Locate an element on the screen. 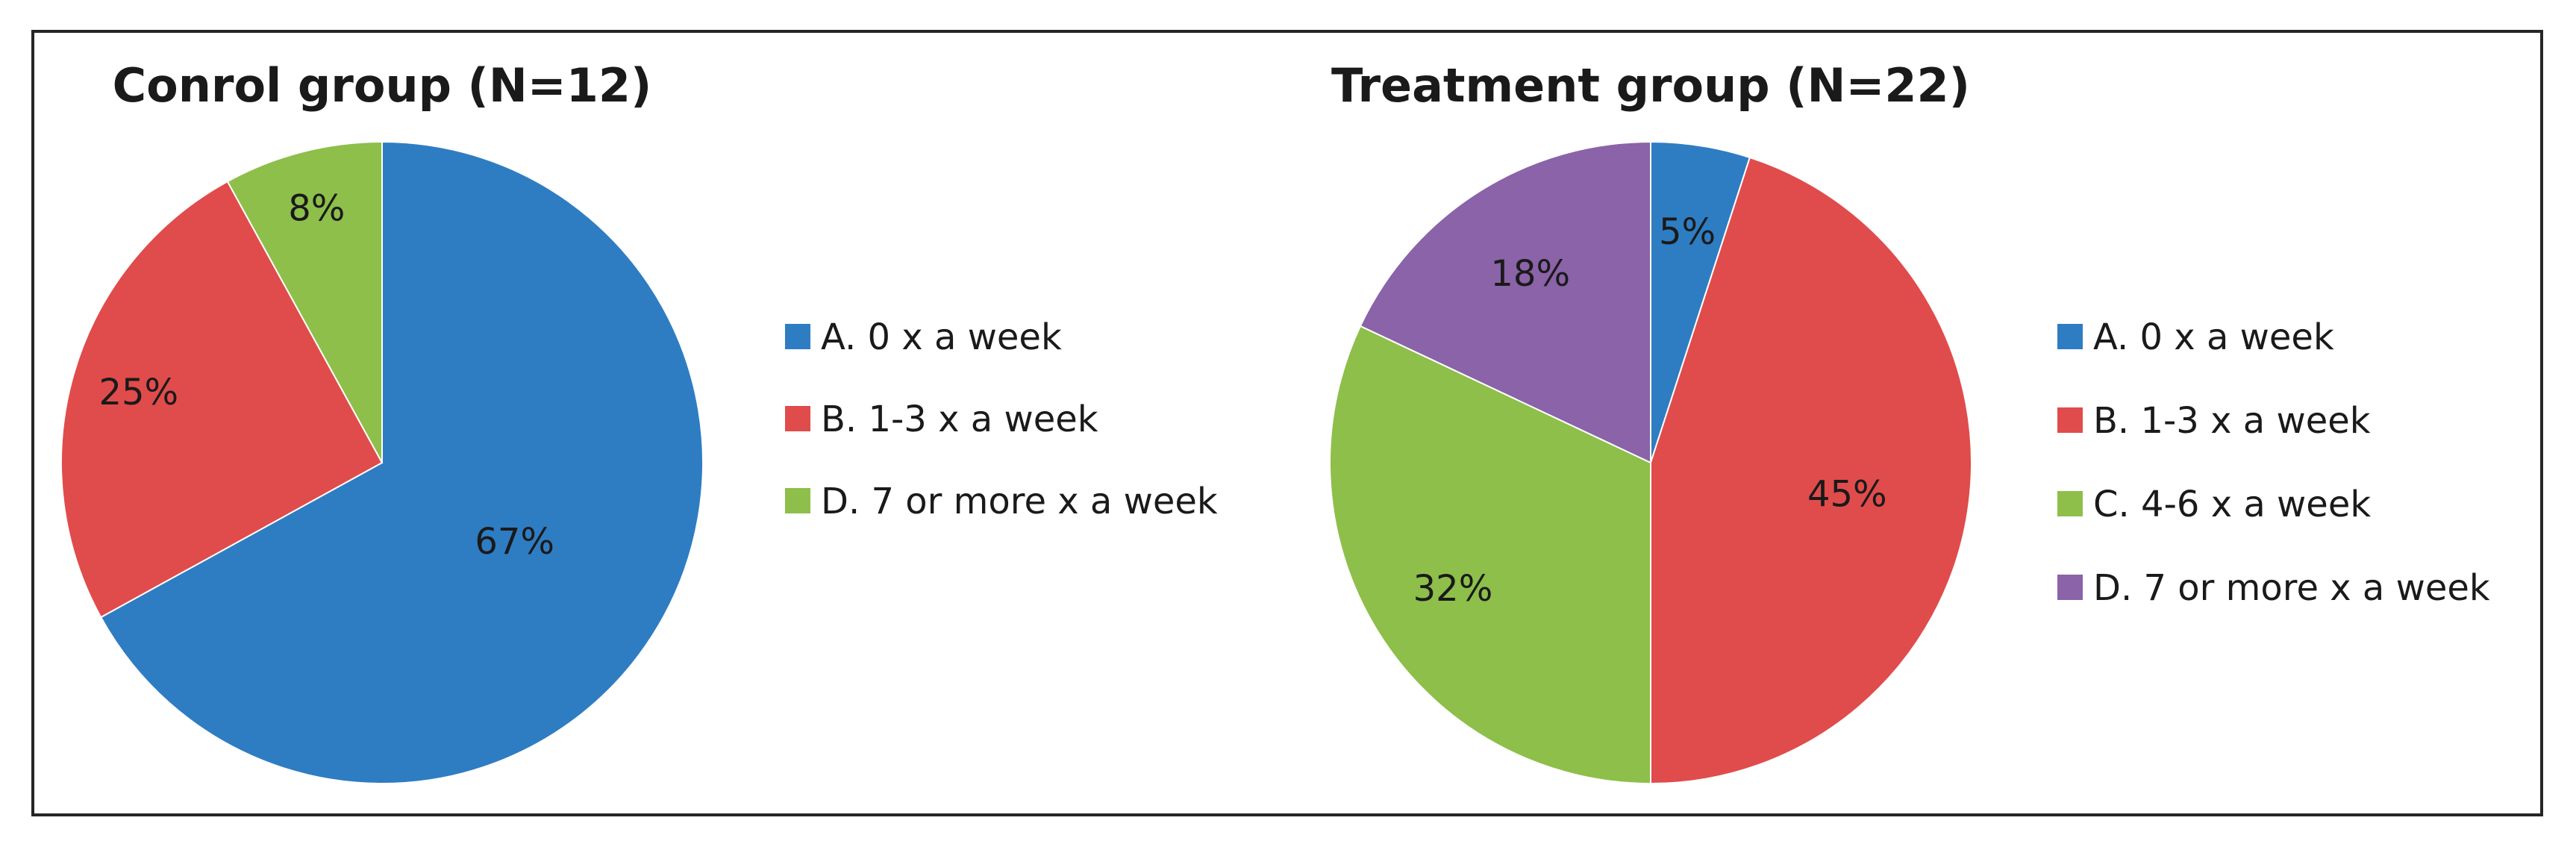 Image resolution: width=2576 pixels, height=847 pixels. slice-label: 18% is located at coordinates (1530, 274).